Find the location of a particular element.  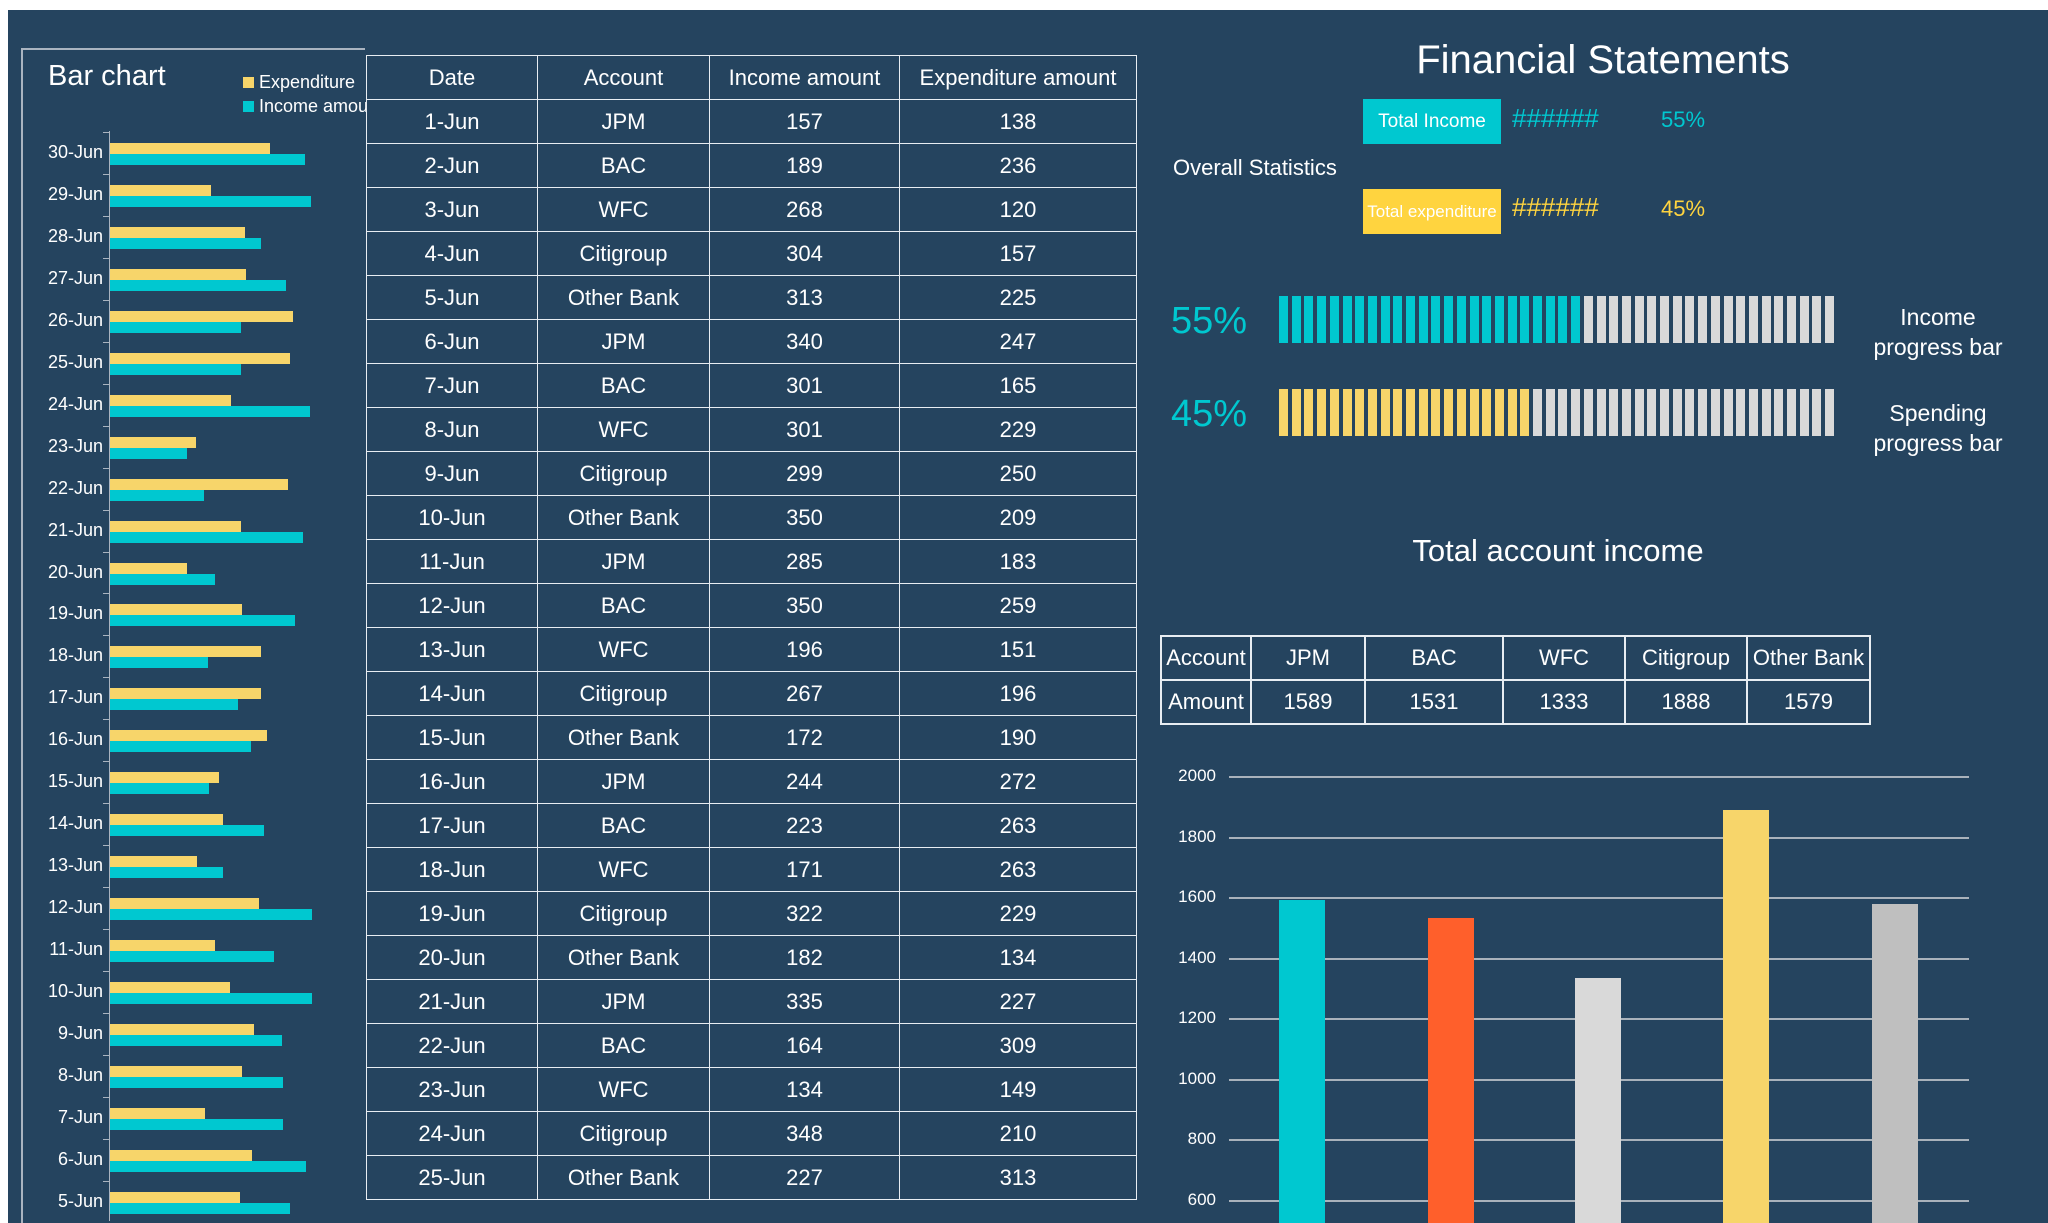

col-date: Date is located at coordinates (452, 77).